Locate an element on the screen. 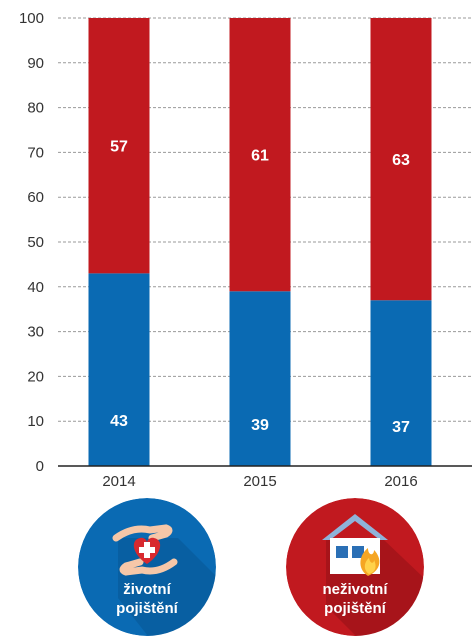 This screenshot has height=639, width=472. data-label: 63 is located at coordinates (401, 160).